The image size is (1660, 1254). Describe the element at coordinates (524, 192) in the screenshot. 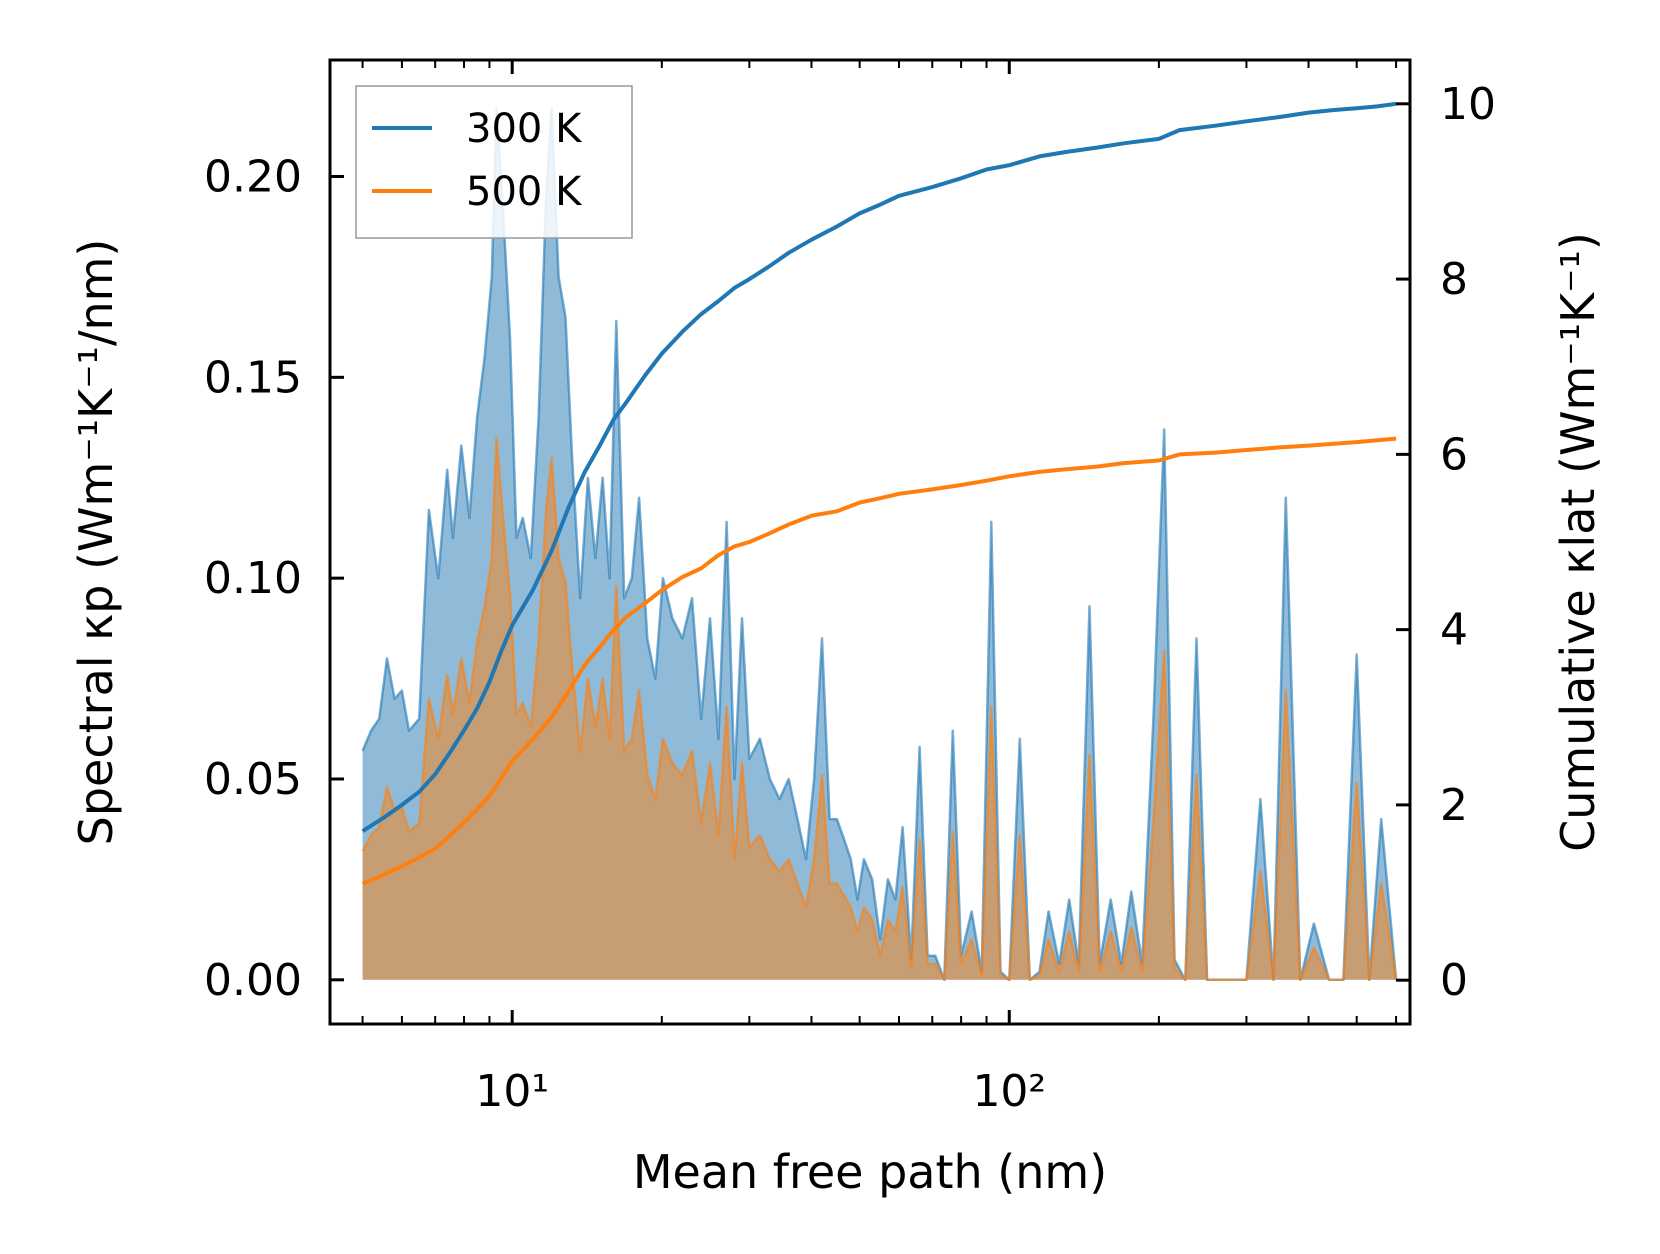

I see `legend-label-500k: 500 K` at that location.